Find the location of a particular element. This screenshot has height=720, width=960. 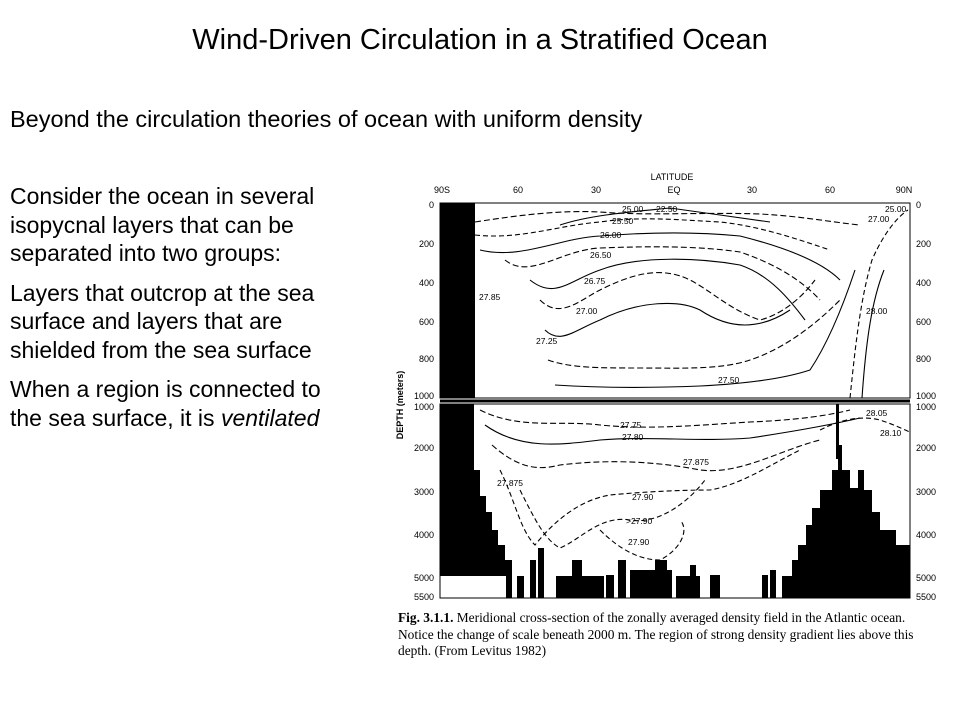

upper-tick-800-r: 800 is located at coordinates (923, 359).